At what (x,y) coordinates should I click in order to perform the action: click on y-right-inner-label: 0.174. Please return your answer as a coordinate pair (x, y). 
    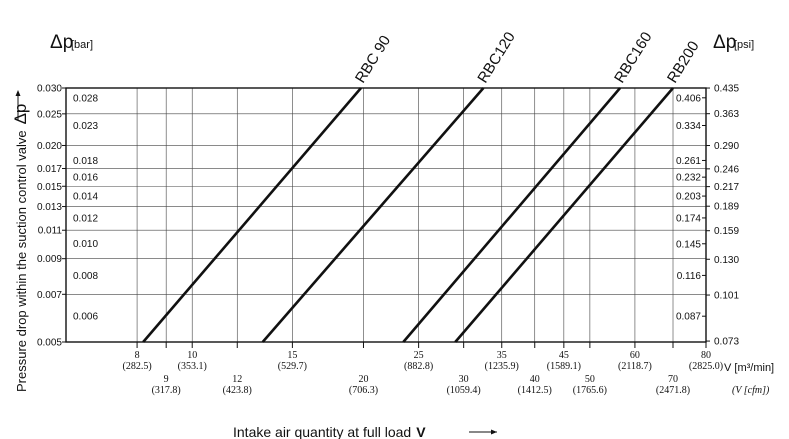
    Looking at the image, I should click on (688, 218).